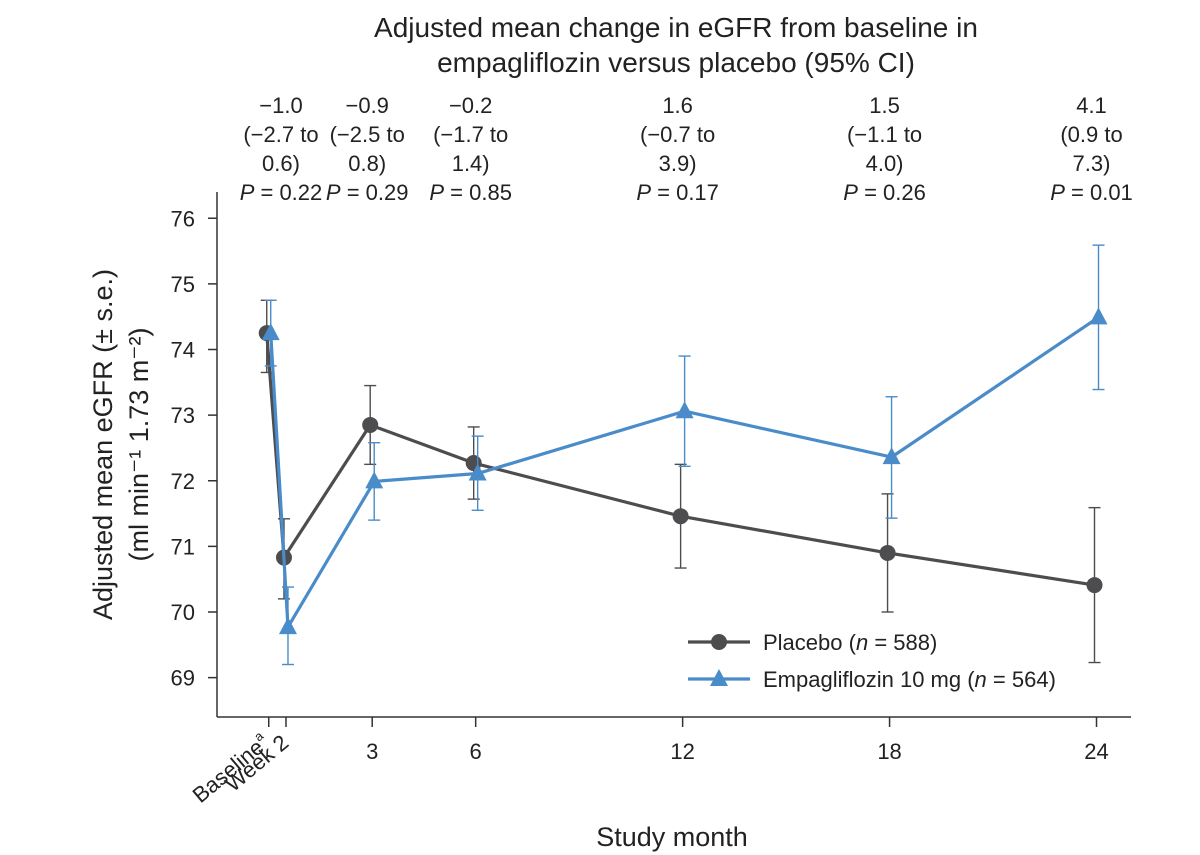 Image resolution: width=1200 pixels, height=855 pixels. I want to click on legend-label-empagliflozin: Empagliflozin 10 mg (n = 564), so click(909, 679).